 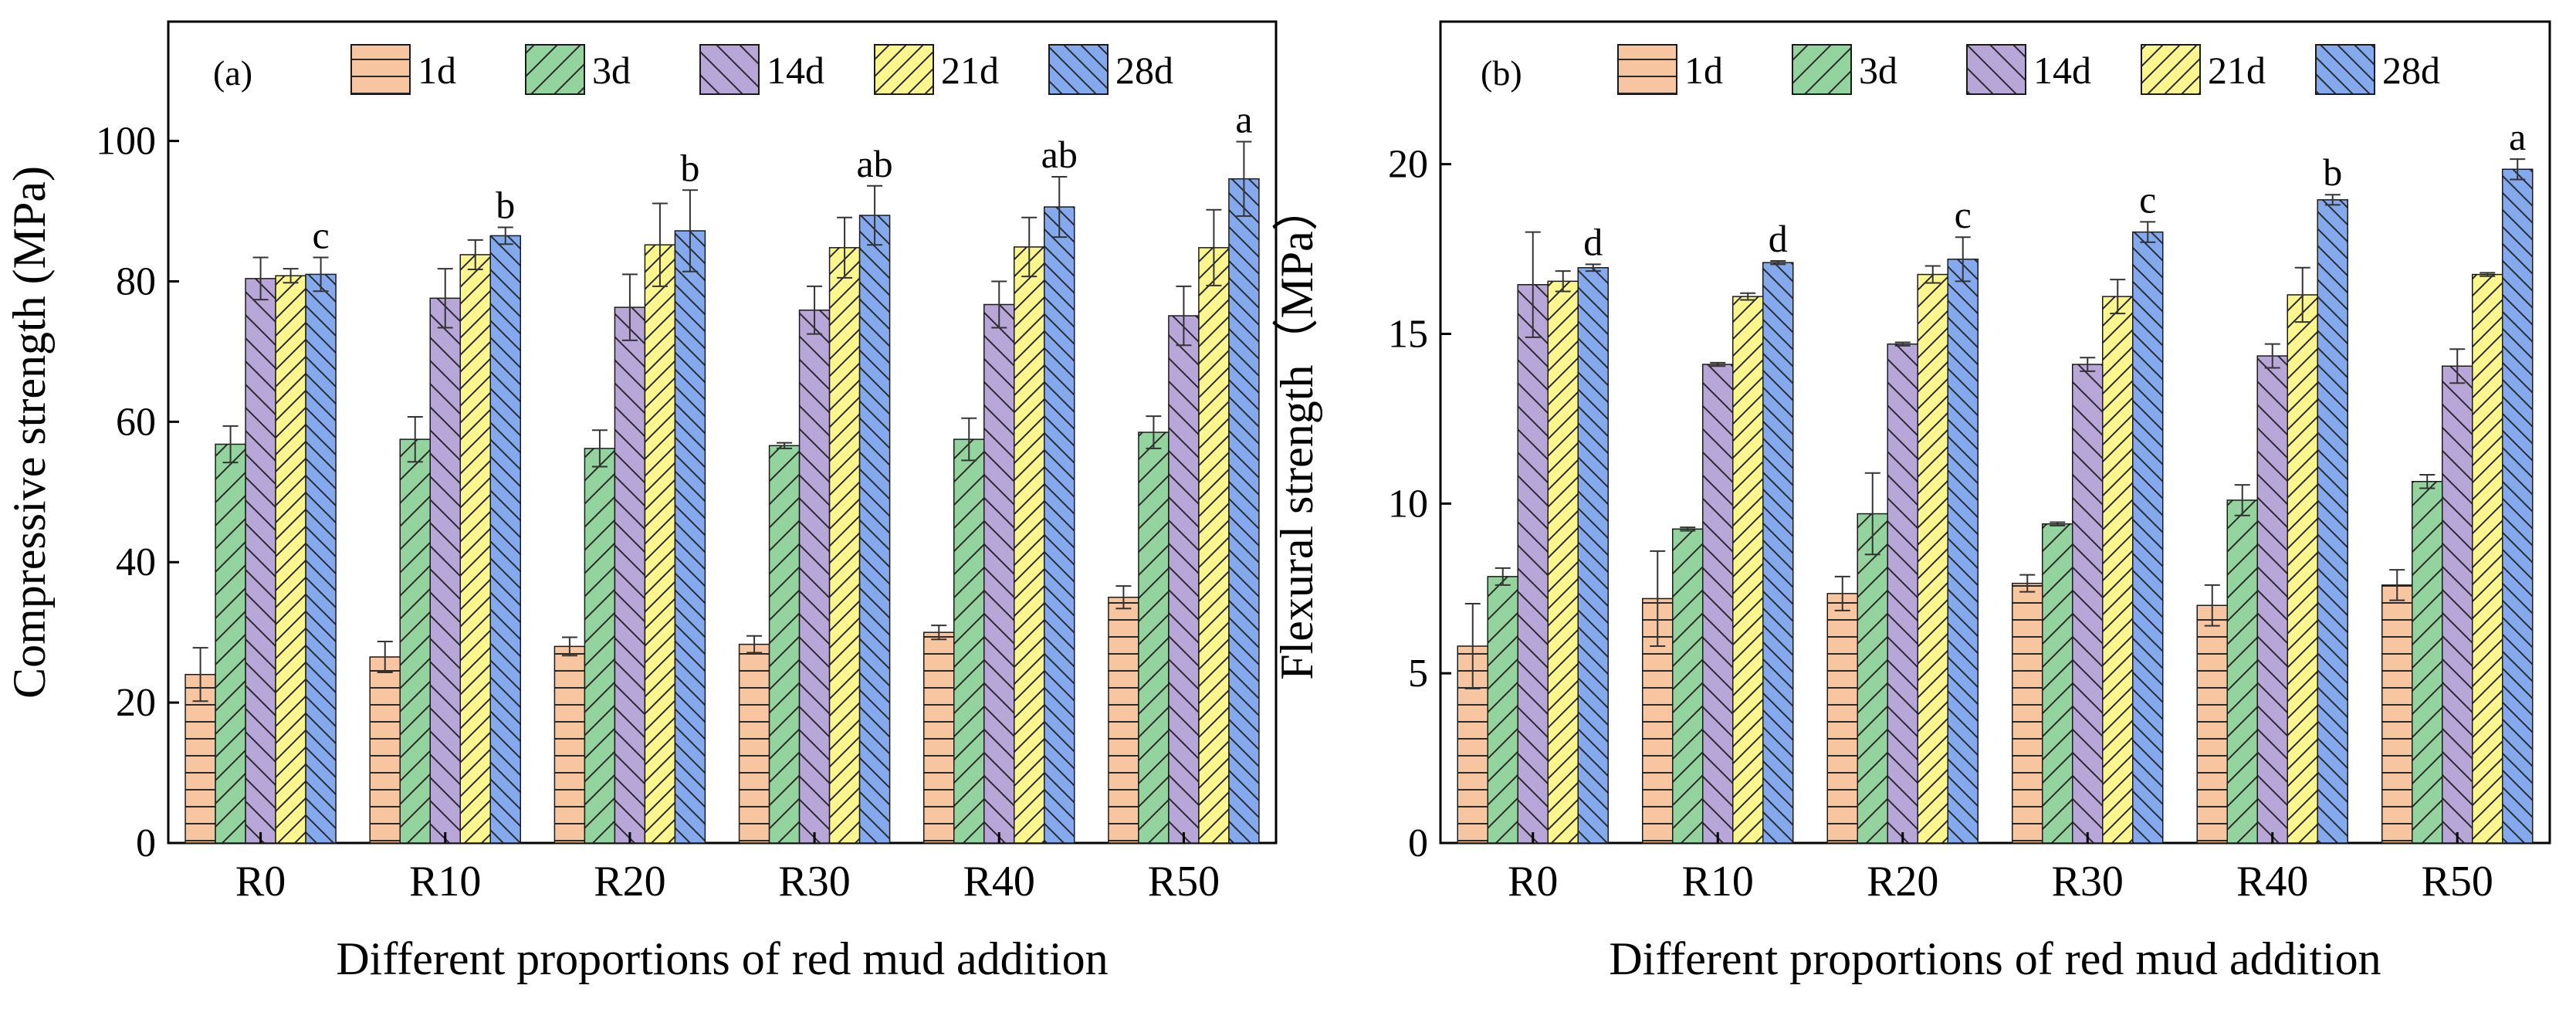 I want to click on y-tick-label: 100, so click(x=126, y=142).